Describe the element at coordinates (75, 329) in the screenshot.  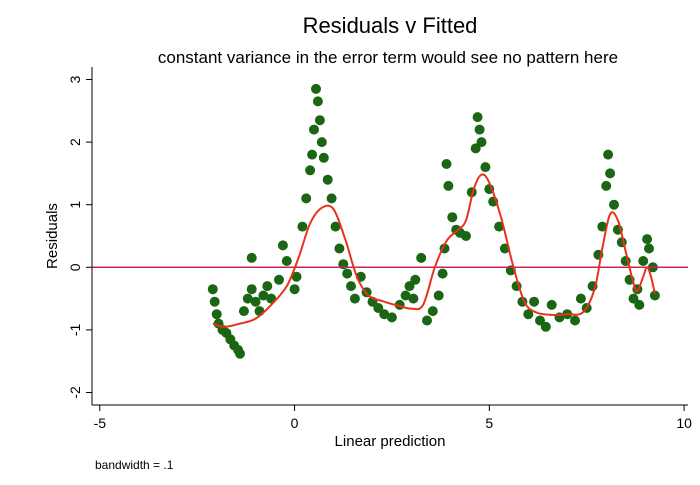
I see `y-tick-label: -1` at that location.